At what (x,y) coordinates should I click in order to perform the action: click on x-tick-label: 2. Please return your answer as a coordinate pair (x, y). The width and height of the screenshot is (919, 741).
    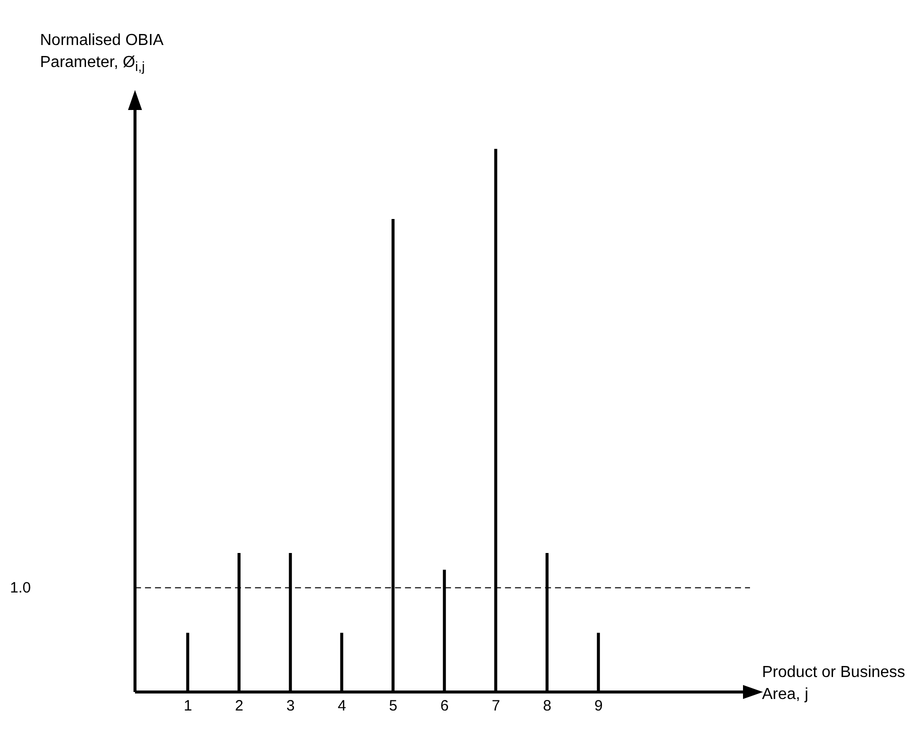
    Looking at the image, I should click on (239, 706).